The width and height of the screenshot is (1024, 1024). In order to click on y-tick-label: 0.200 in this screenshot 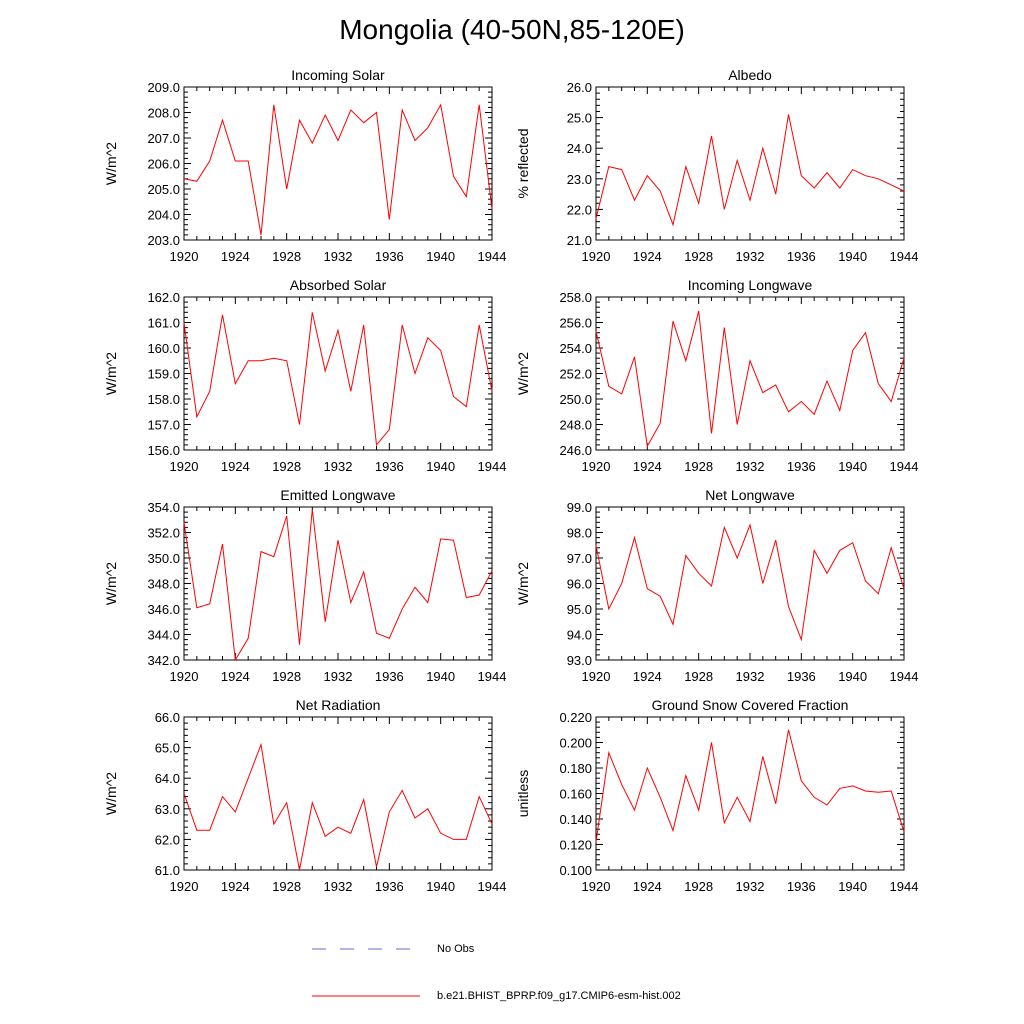, I will do `click(575, 743)`.